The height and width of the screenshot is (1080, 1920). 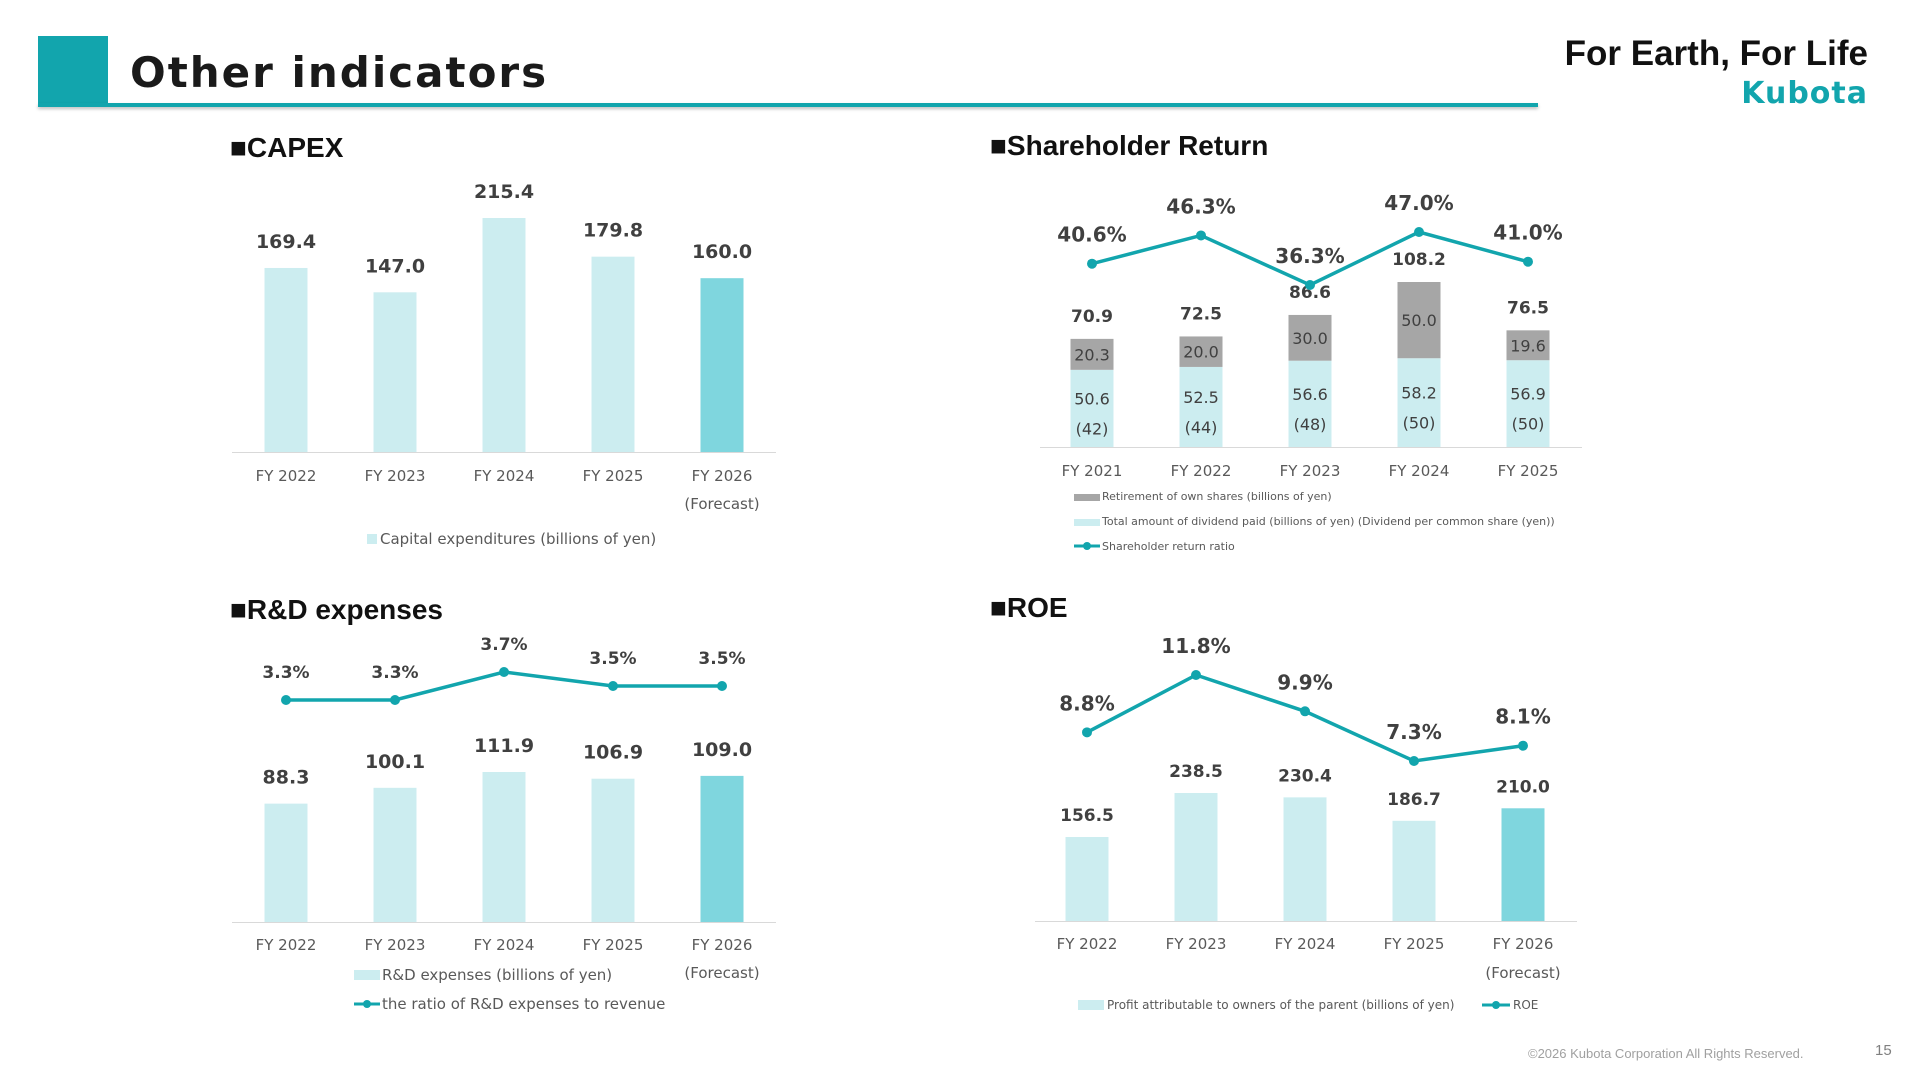 What do you see at coordinates (523, 1004) in the screenshot?
I see `rnd-legend-label-ratio: the ratio of R&D expenses to revenue` at bounding box center [523, 1004].